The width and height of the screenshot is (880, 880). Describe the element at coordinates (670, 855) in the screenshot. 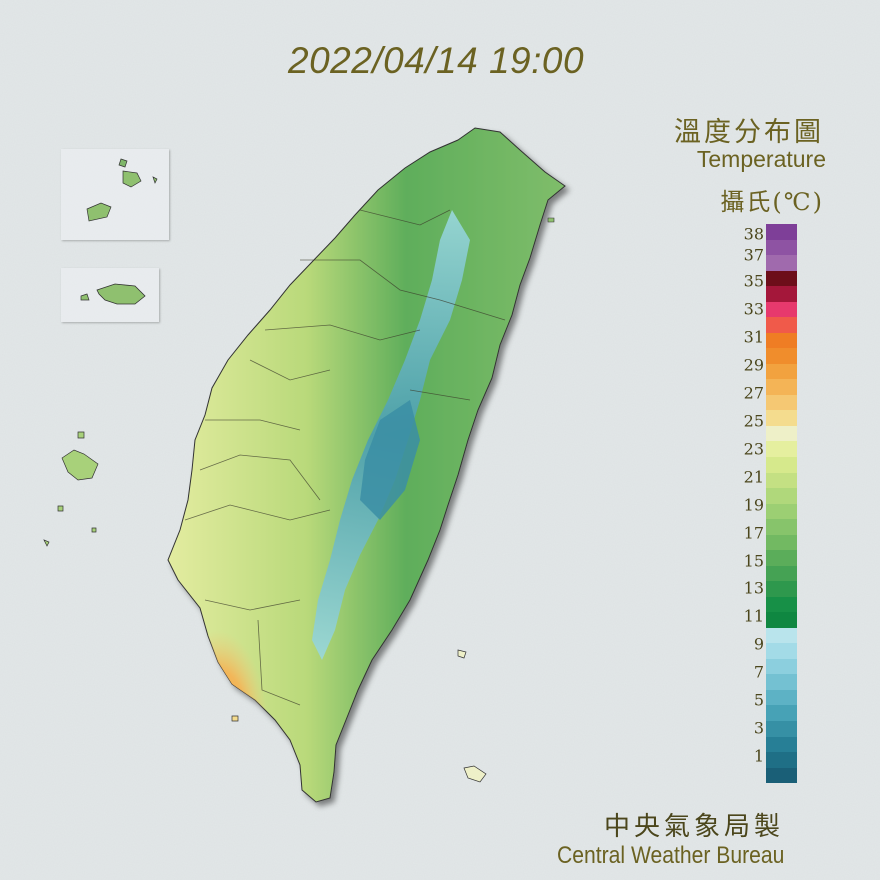

I see `credit-english: Central Weather Bureau` at that location.